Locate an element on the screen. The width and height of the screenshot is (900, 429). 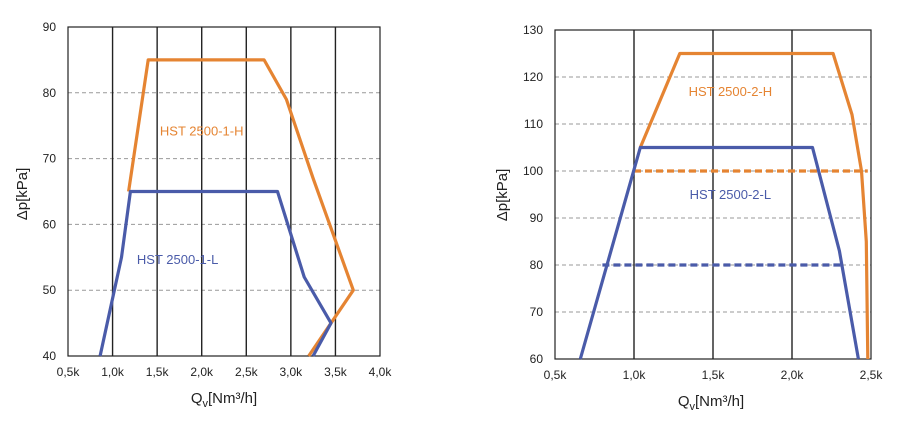
y-tick-label-right-4: 100 is located at coordinates (533, 171).